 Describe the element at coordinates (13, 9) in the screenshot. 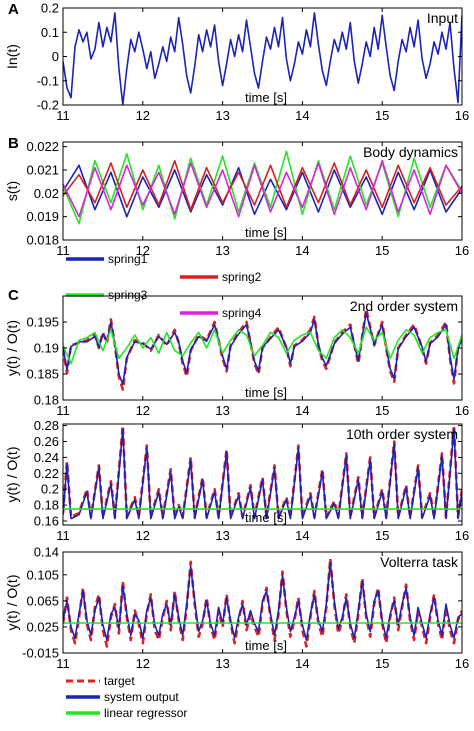

I see `panel-letter: A` at that location.